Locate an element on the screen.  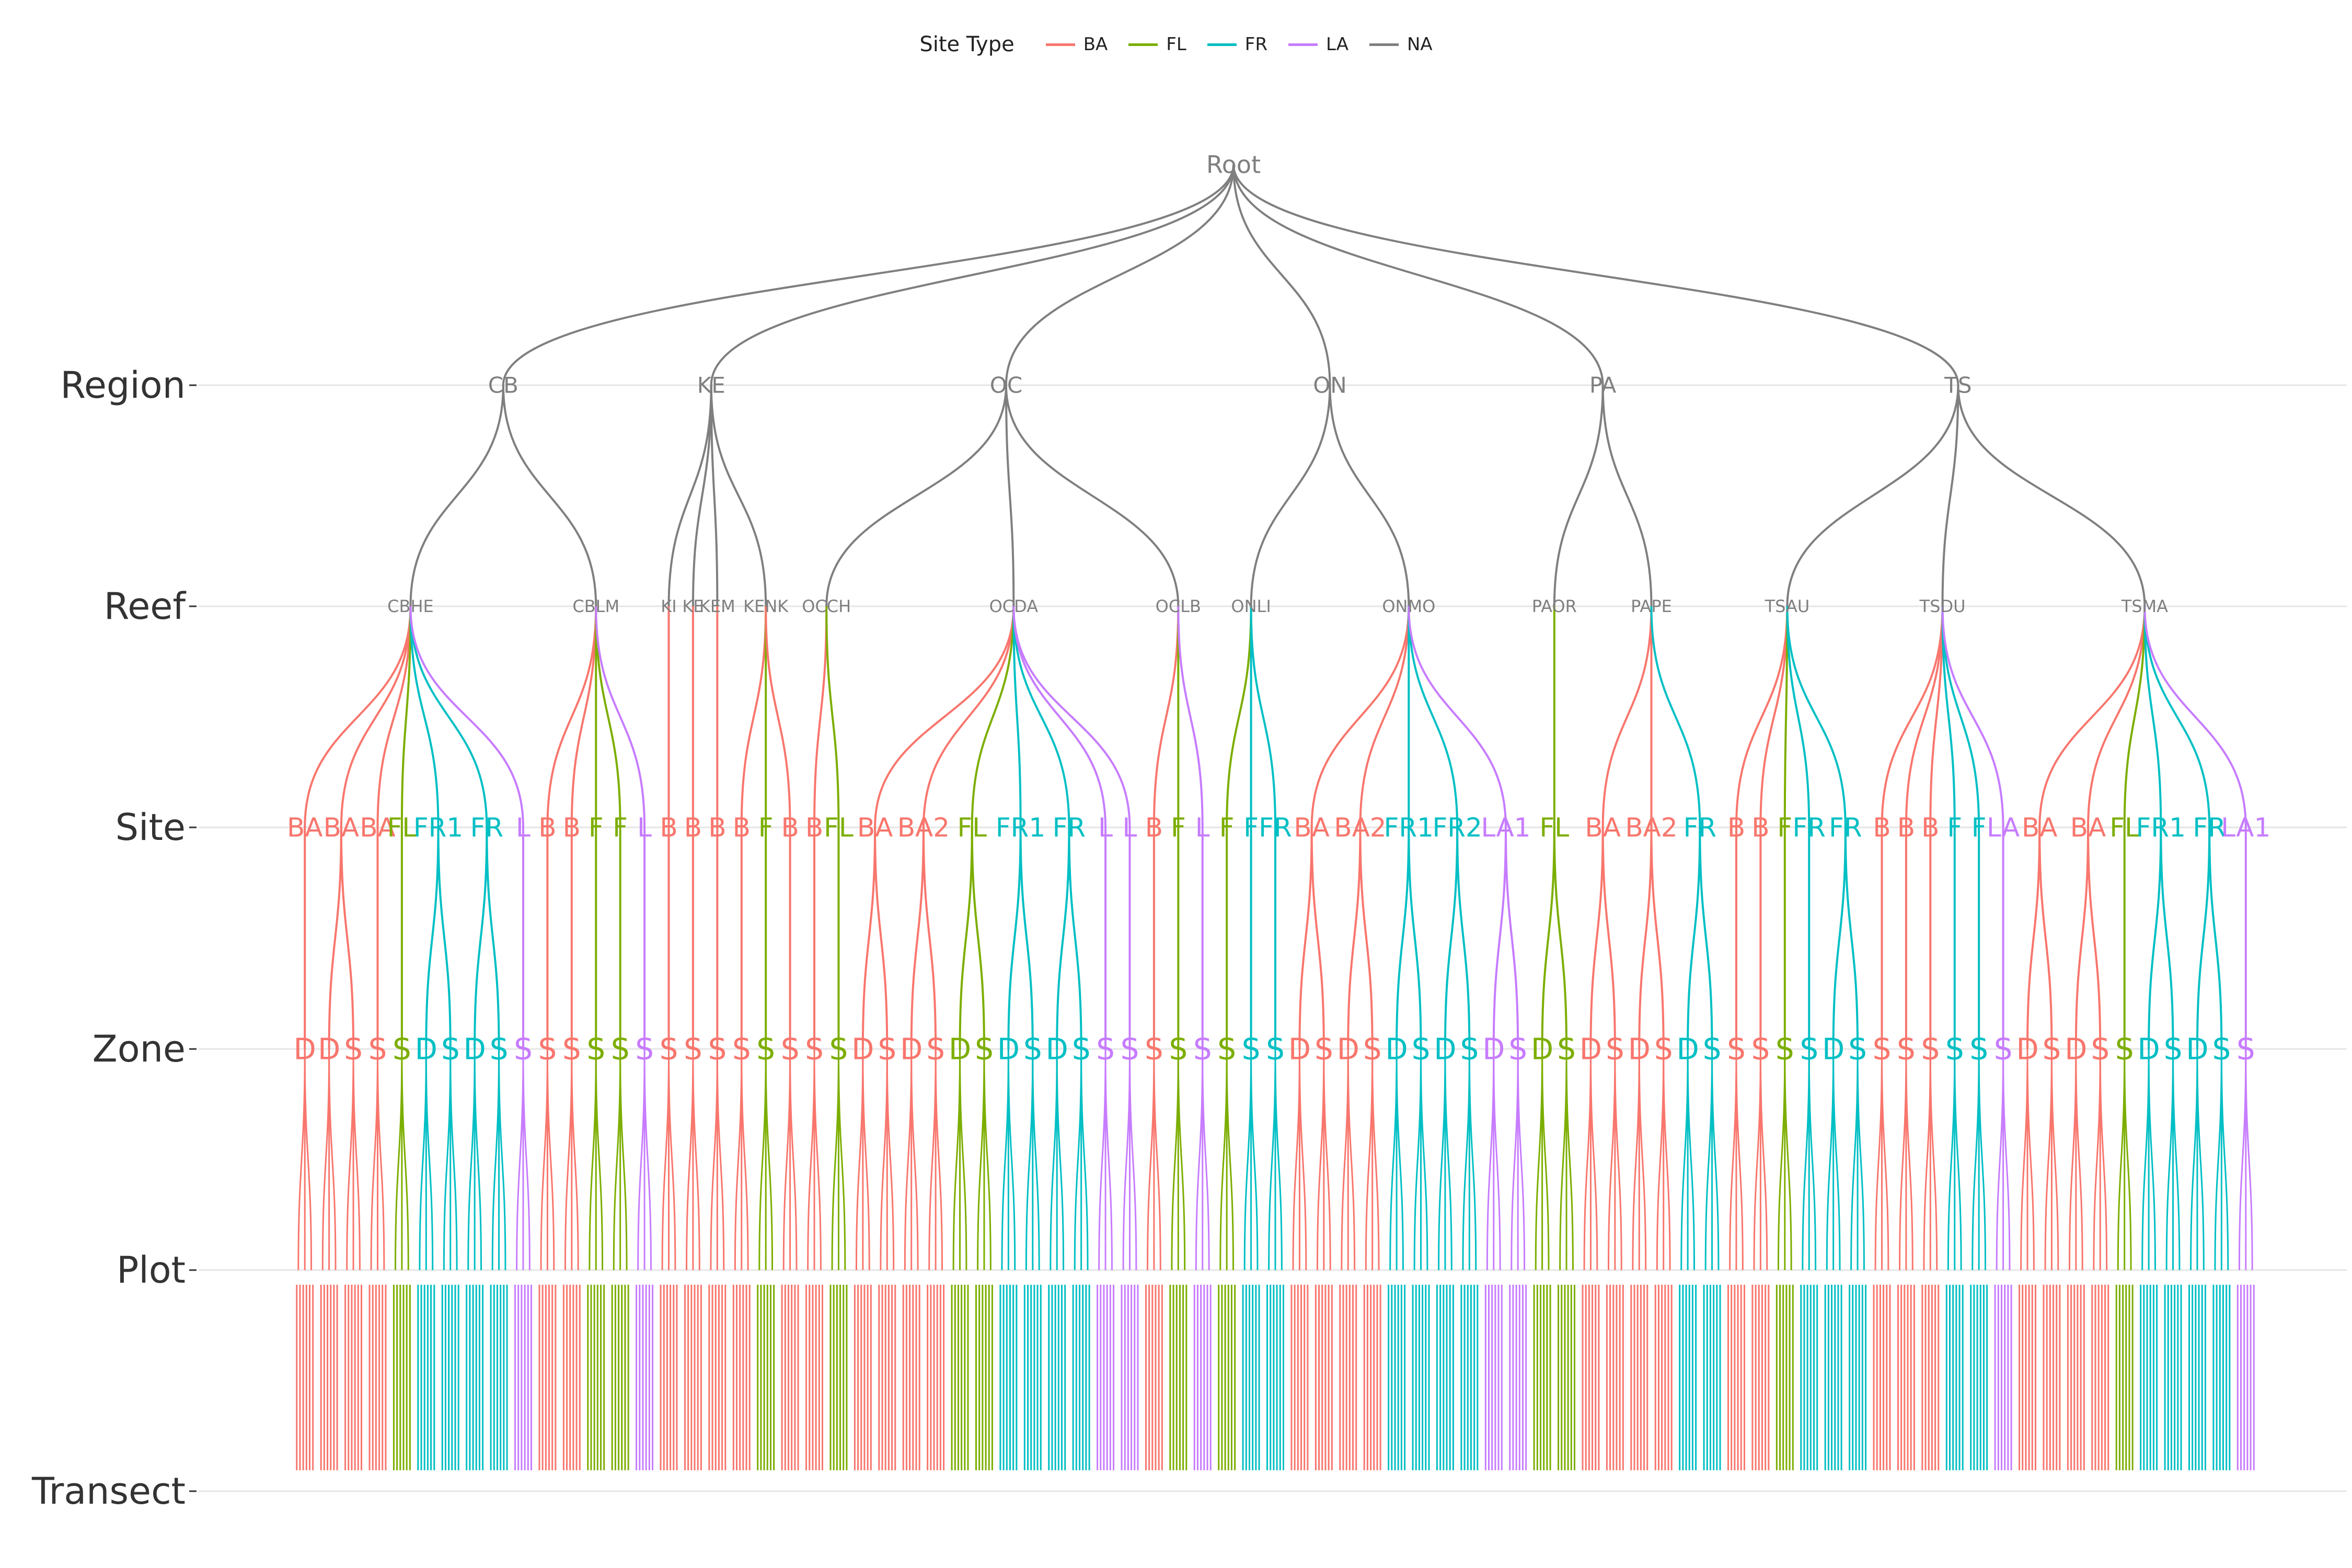
reef-node-pape: PAPE is located at coordinates (1651, 606).